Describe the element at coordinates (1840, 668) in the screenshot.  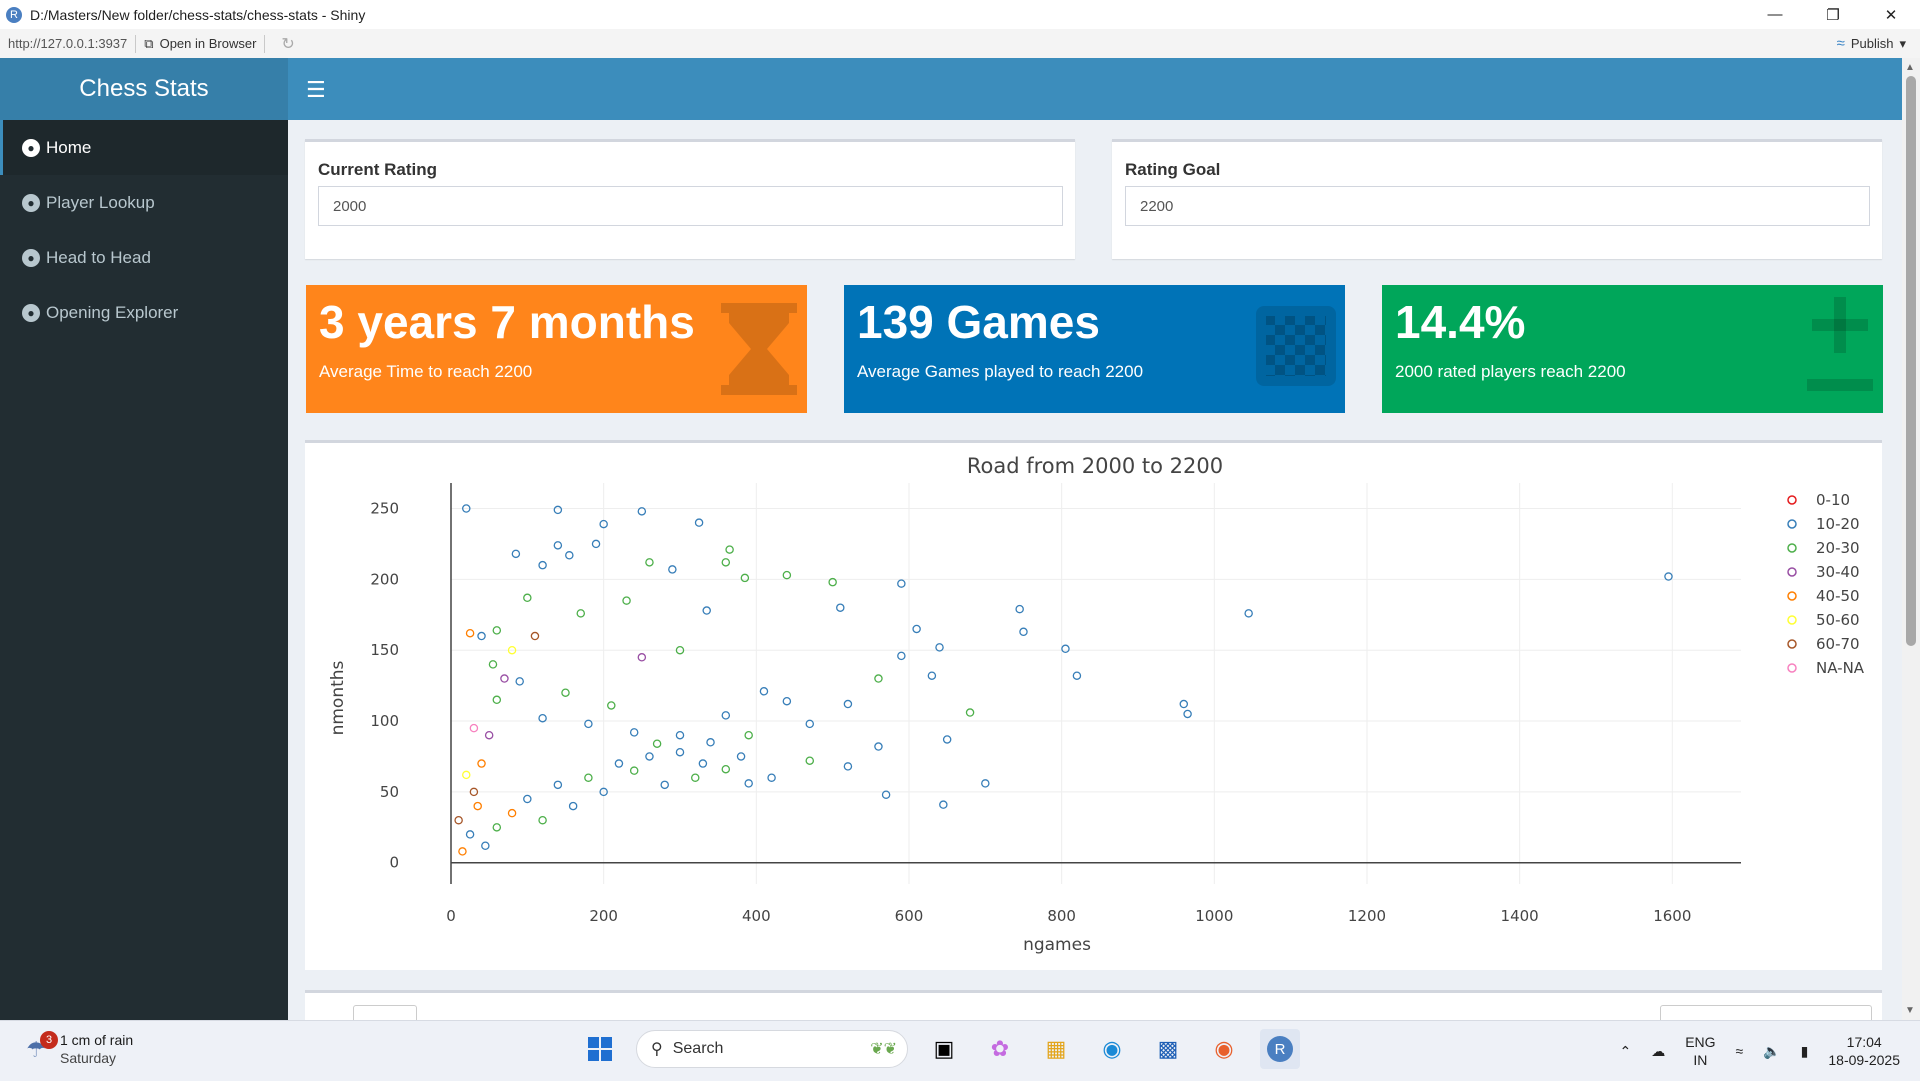
I see `legend-label: NA-NA` at that location.